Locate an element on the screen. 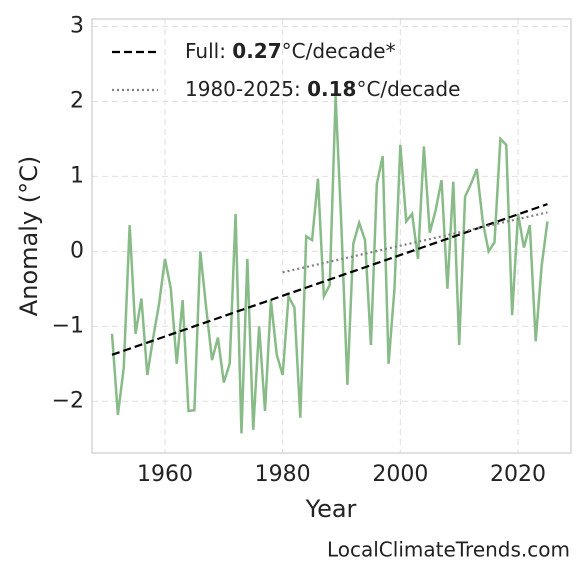 The image size is (585, 579). y-tick-label: 0 is located at coordinates (77, 250).